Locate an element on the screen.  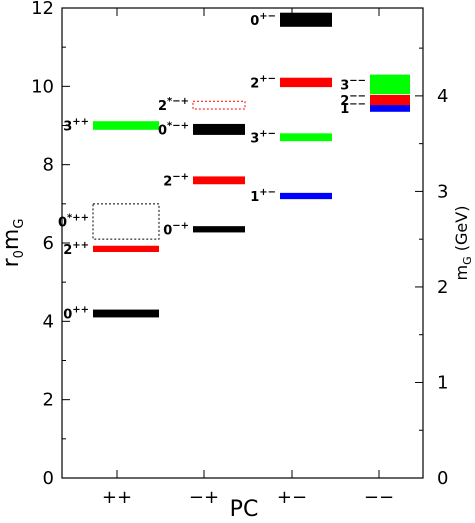
category-tick-label: −− is located at coordinates (379, 497).